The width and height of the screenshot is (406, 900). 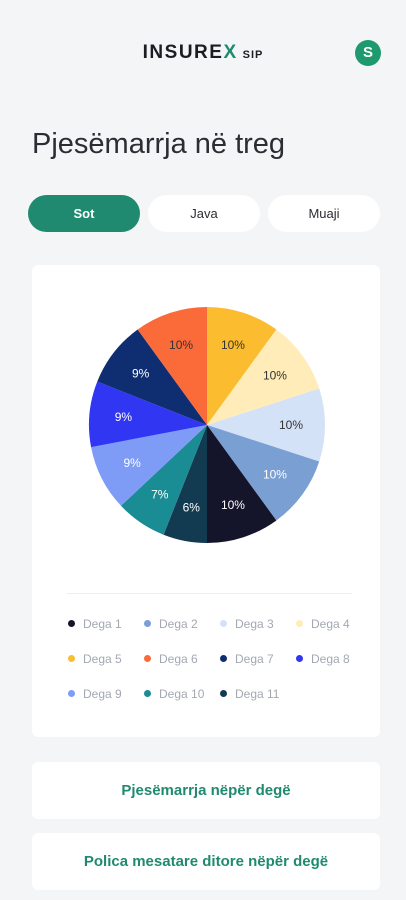 What do you see at coordinates (160, 494) in the screenshot?
I see `pie-label-dega-10: 7%` at bounding box center [160, 494].